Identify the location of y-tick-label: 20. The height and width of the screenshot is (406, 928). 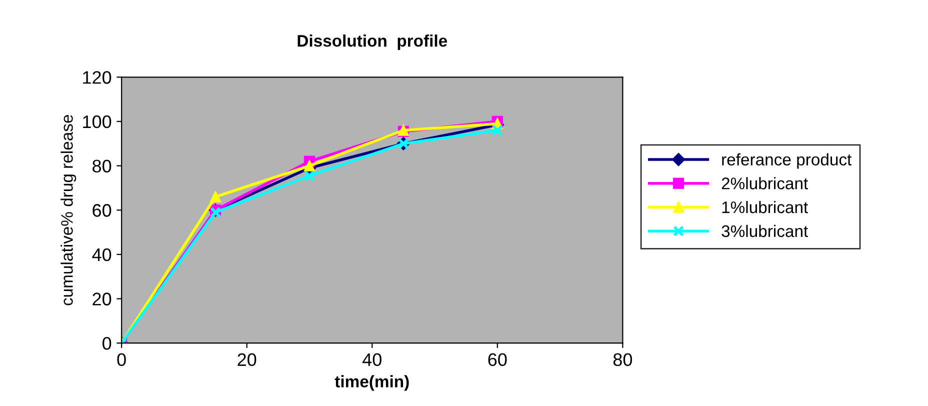
(102, 299).